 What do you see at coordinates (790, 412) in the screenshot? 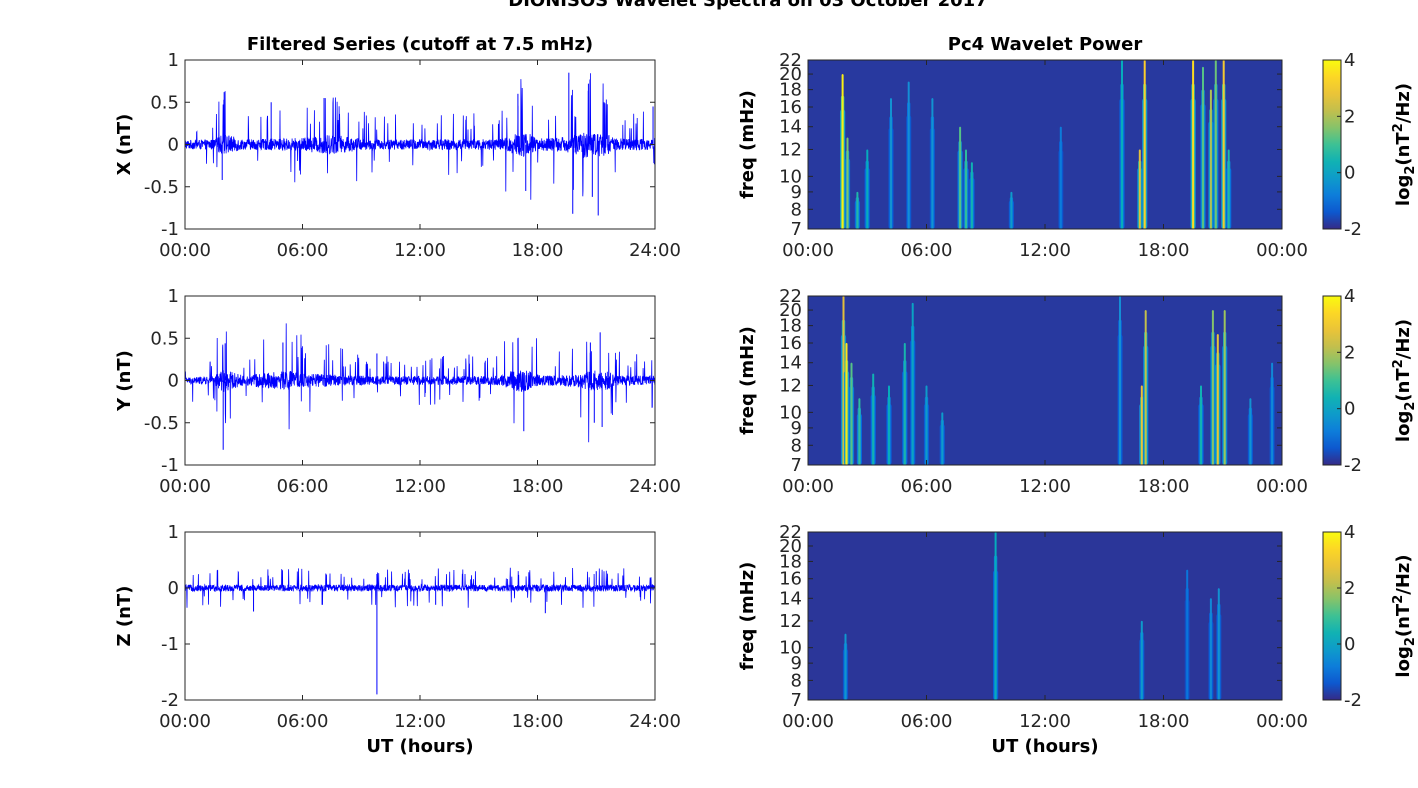
I see `y-tick-label: 10` at bounding box center [790, 412].